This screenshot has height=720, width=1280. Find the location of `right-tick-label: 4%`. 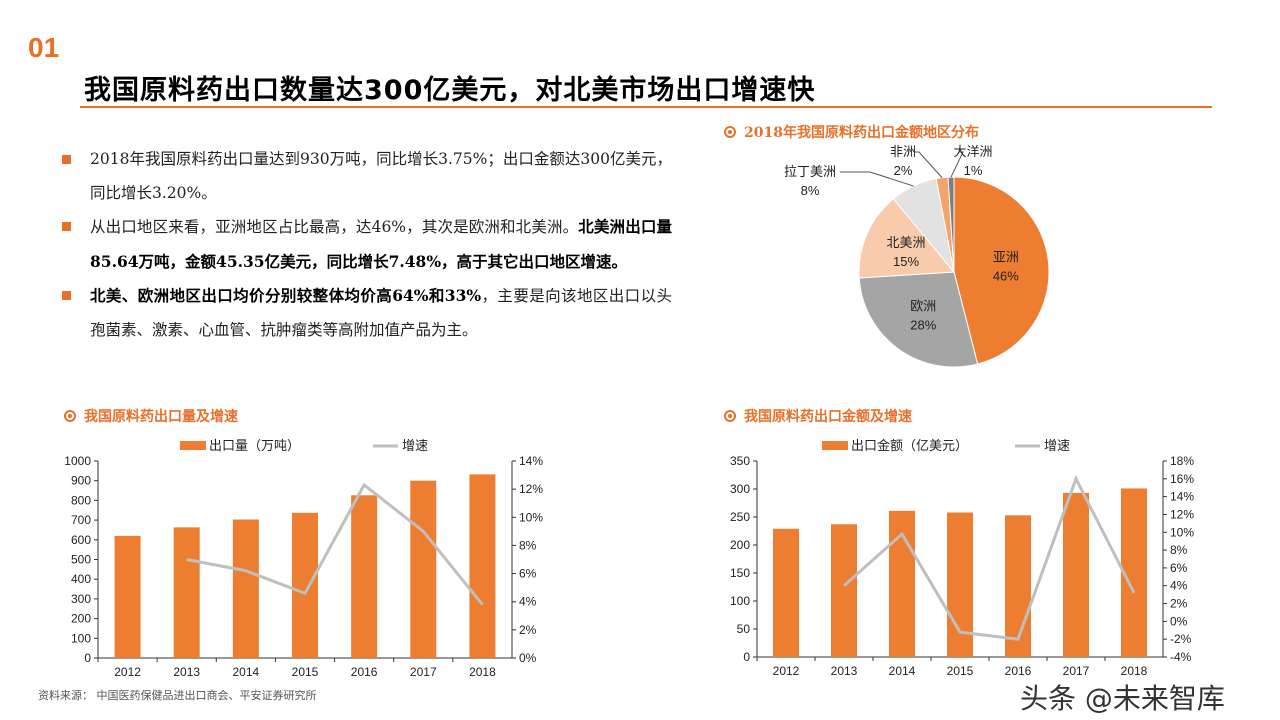

right-tick-label: 4% is located at coordinates (1179, 586).